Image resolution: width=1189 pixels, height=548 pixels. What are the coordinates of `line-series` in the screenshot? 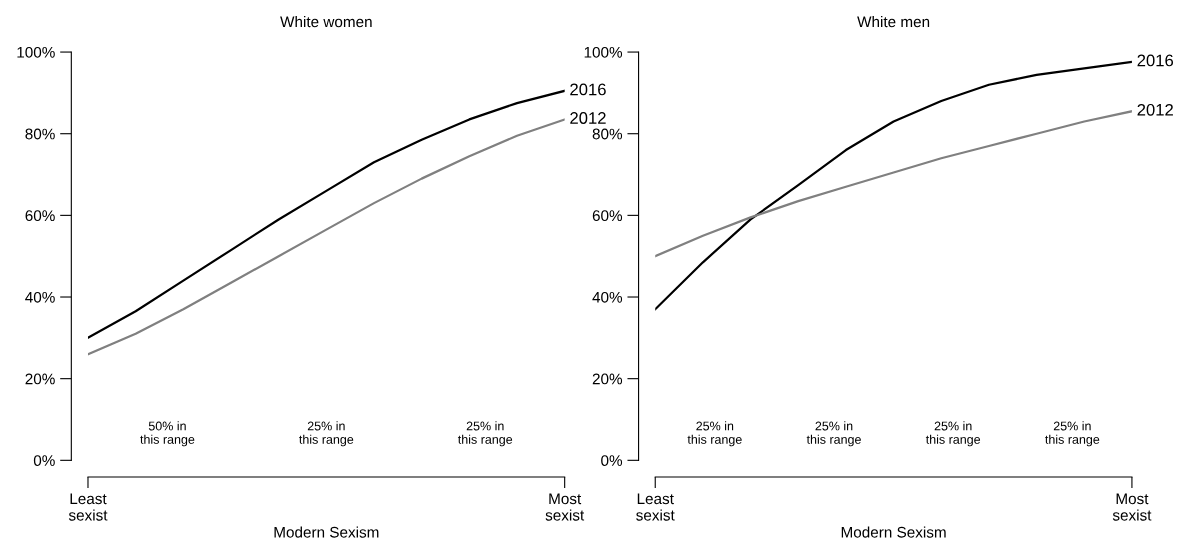 It's located at (893, 184).